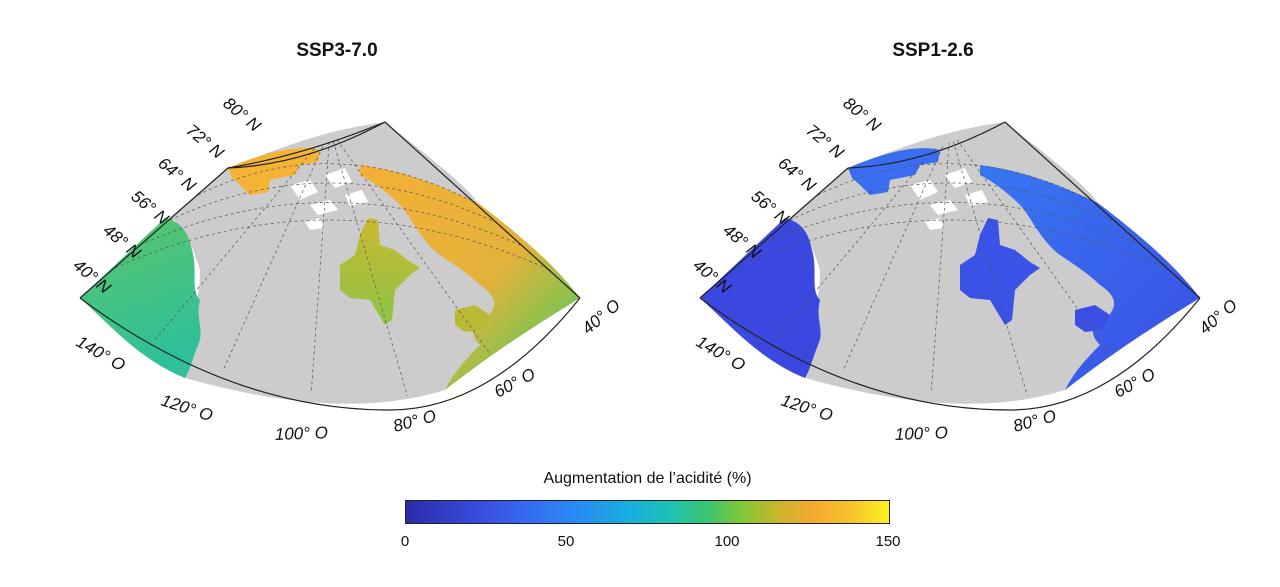  Describe the element at coordinates (380, 271) in the screenshot. I see `hudson-bay-ssp370` at that location.